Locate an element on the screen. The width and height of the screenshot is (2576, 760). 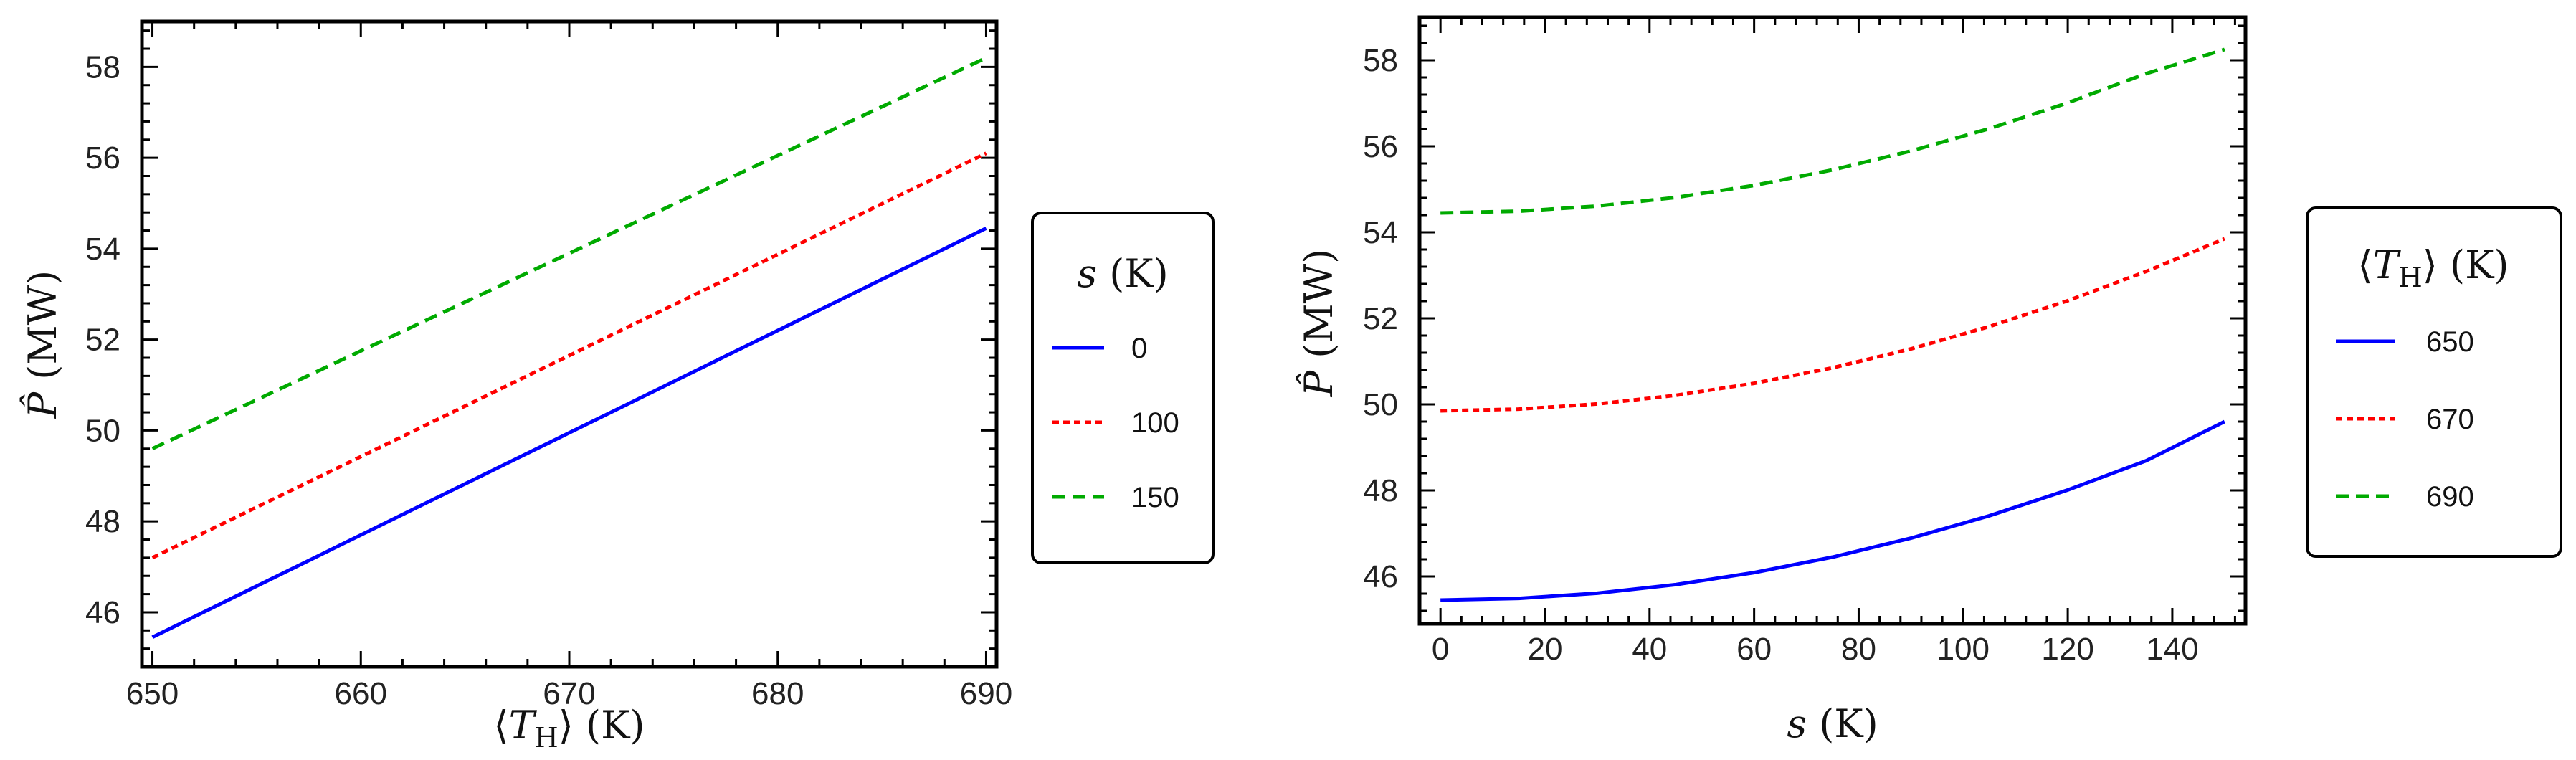
legend-box-right is located at coordinates (2434, 382).